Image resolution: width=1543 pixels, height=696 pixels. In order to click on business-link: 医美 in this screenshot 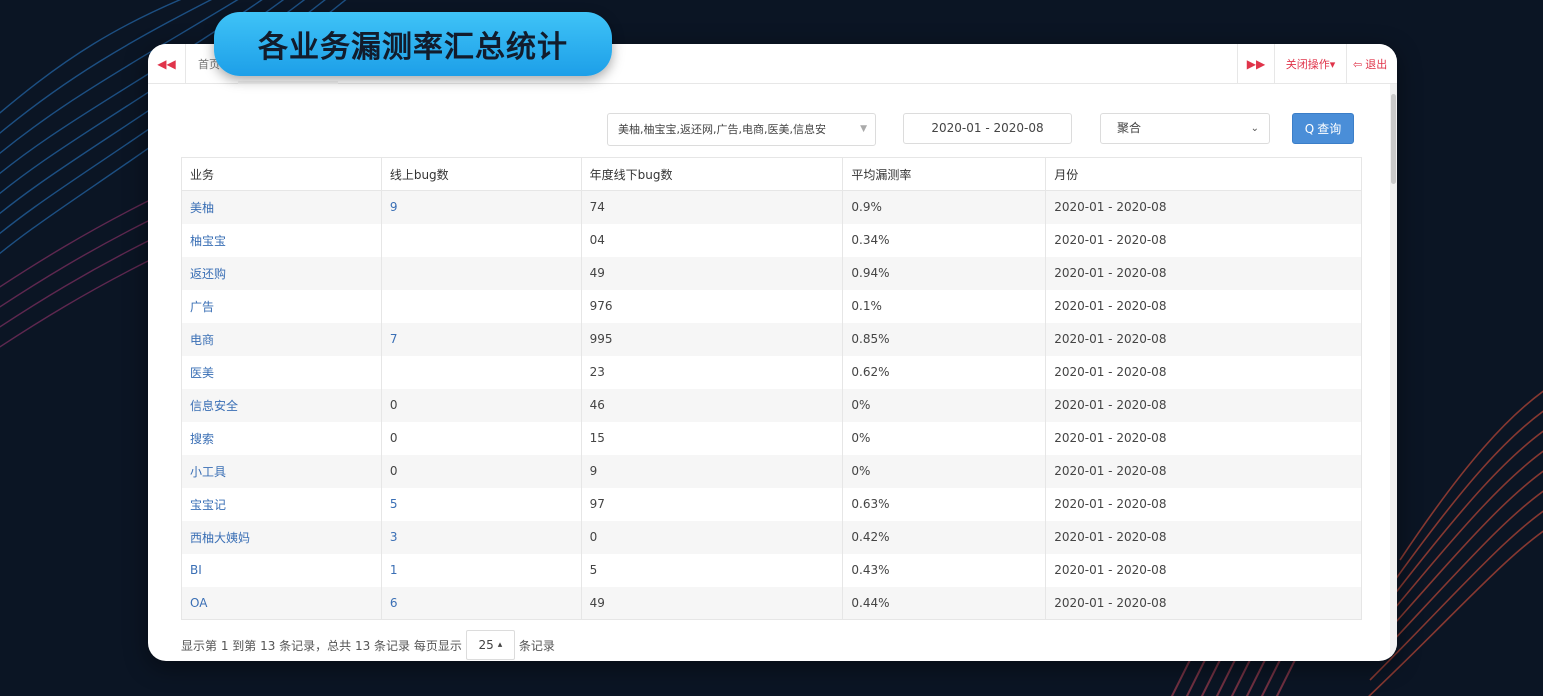, I will do `click(281, 372)`.